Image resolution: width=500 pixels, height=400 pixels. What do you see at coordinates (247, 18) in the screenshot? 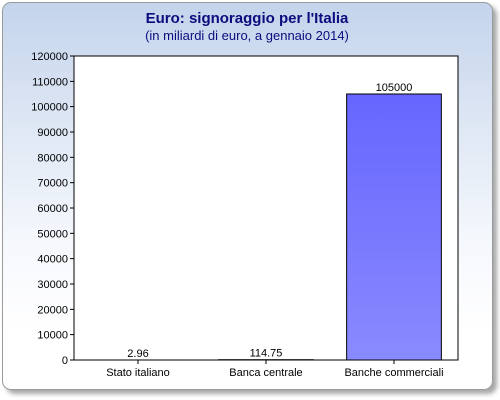
I see `chart-title: Euro: signoraggio per l'Italia` at bounding box center [247, 18].